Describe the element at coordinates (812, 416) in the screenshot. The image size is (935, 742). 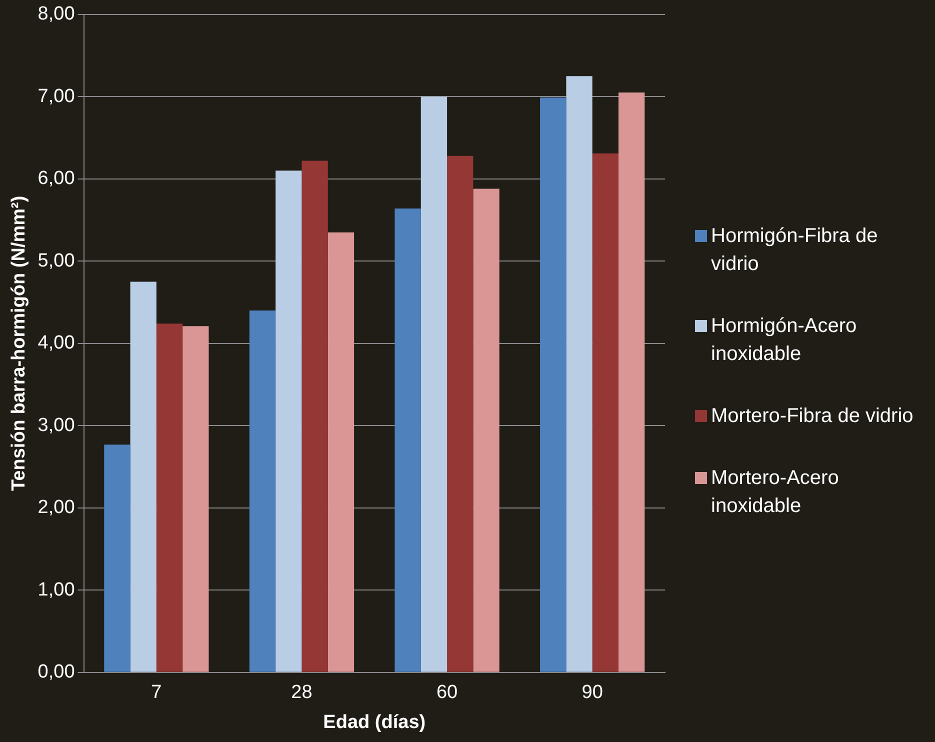
I see `legend-label: Mortero-Fibra de vidrio` at that location.